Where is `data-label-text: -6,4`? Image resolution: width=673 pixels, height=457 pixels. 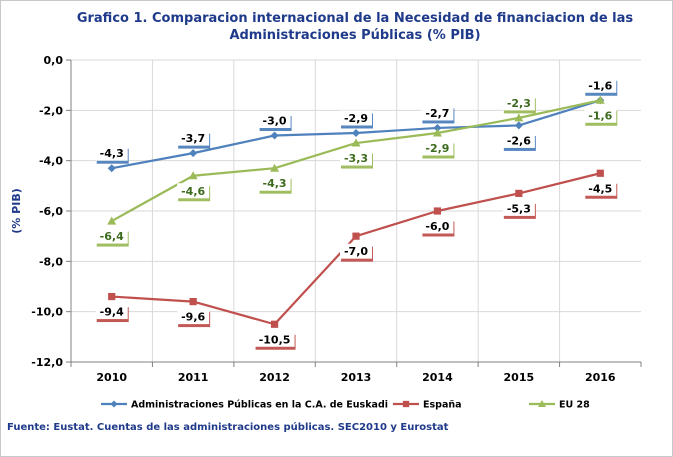
data-label-text: -6,4 is located at coordinates (112, 236).